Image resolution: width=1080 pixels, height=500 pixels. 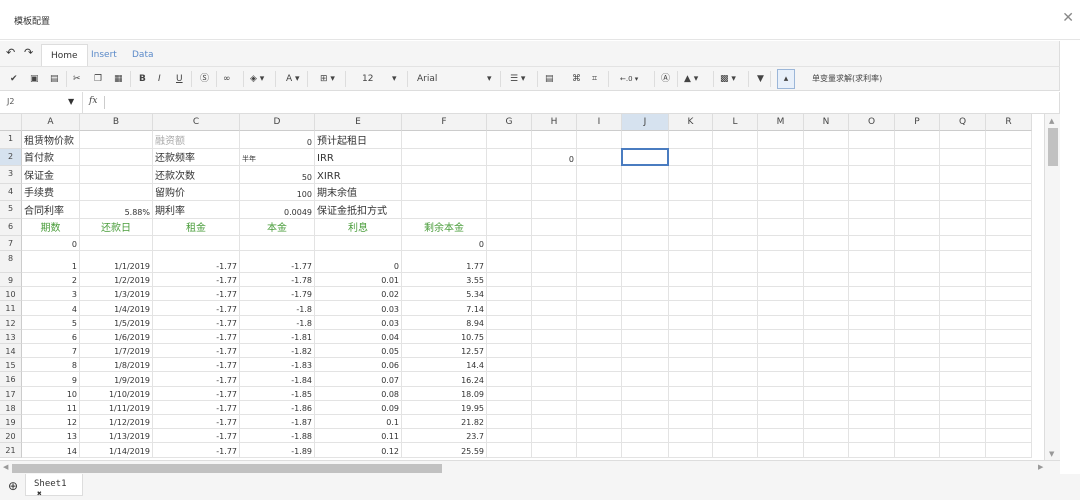 What do you see at coordinates (444, 322) in the screenshot?
I see `cell-F12: 8.94` at bounding box center [444, 322].